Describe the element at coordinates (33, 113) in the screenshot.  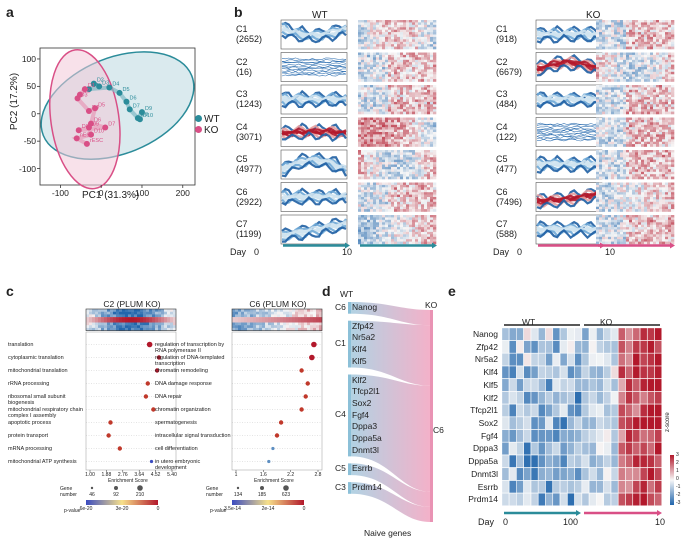
I see `pca-y-tick: 0` at that location.